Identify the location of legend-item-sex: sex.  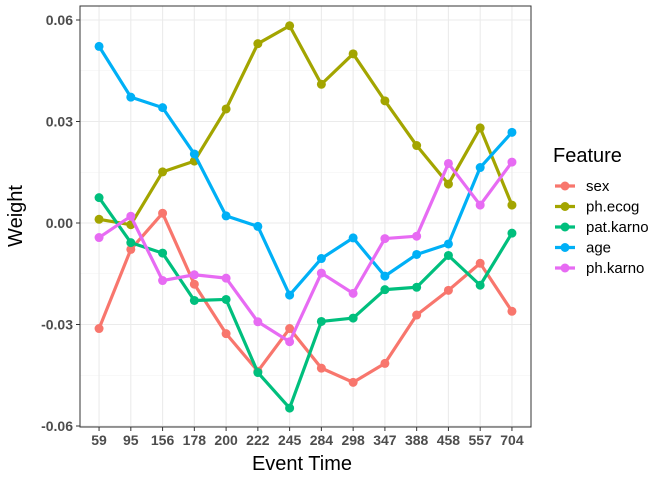
(582, 186).